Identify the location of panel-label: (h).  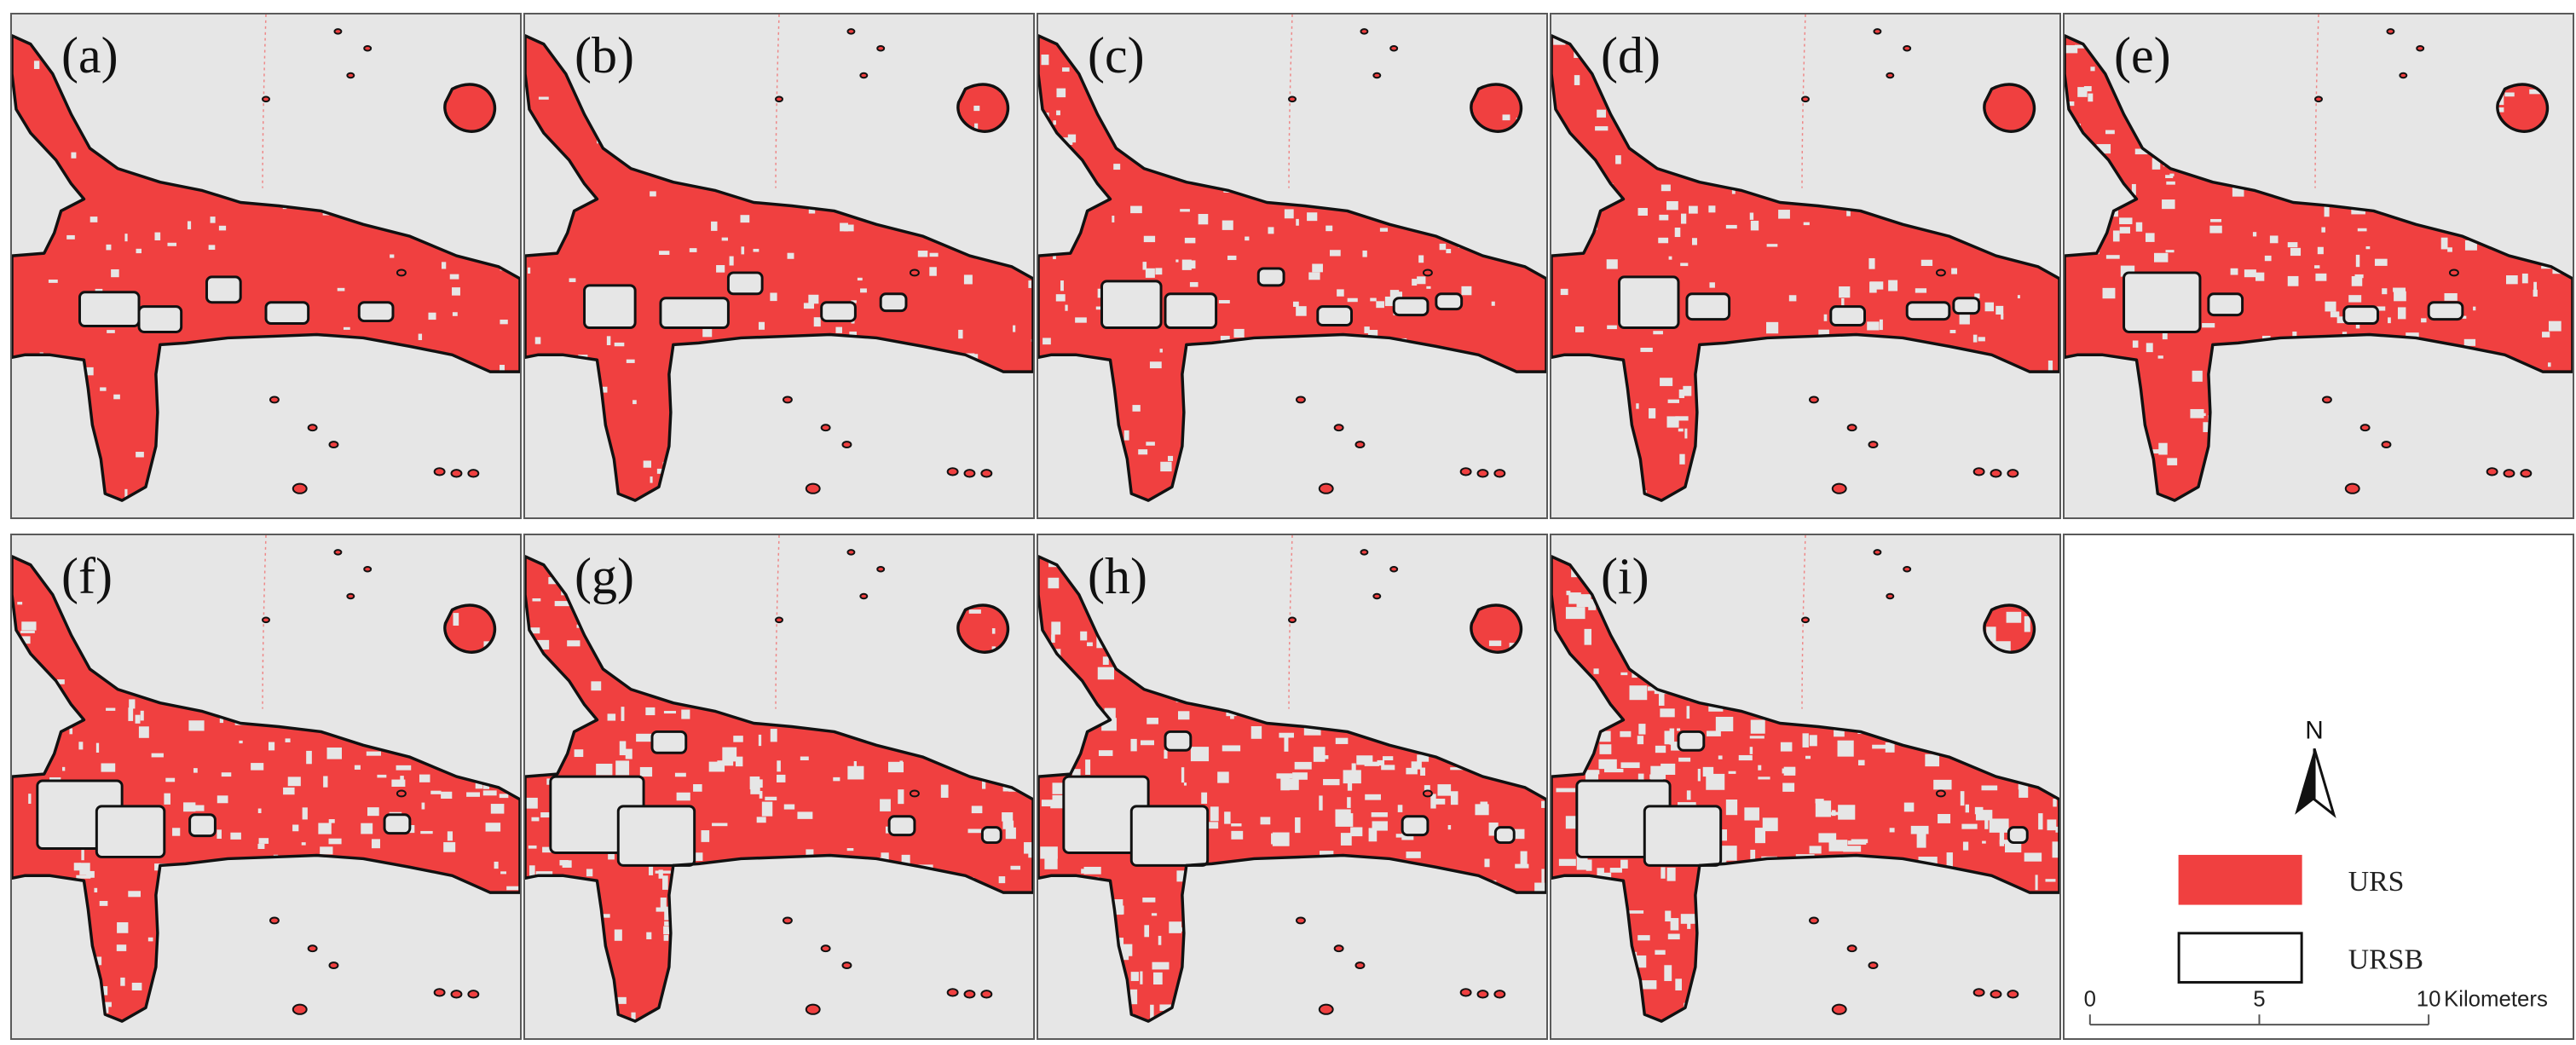
(1117, 576).